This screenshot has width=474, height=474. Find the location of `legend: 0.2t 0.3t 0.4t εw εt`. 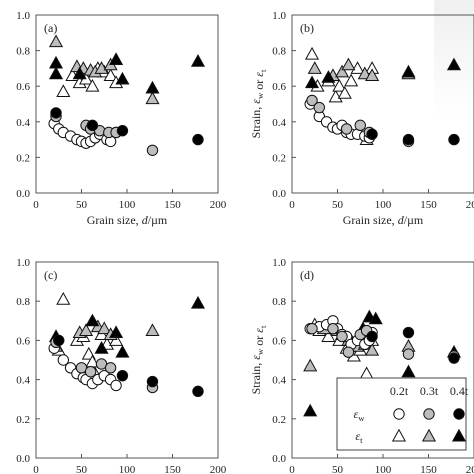

legend: 0.2t 0.3t 0.4t εw εt is located at coordinates (402, 414).